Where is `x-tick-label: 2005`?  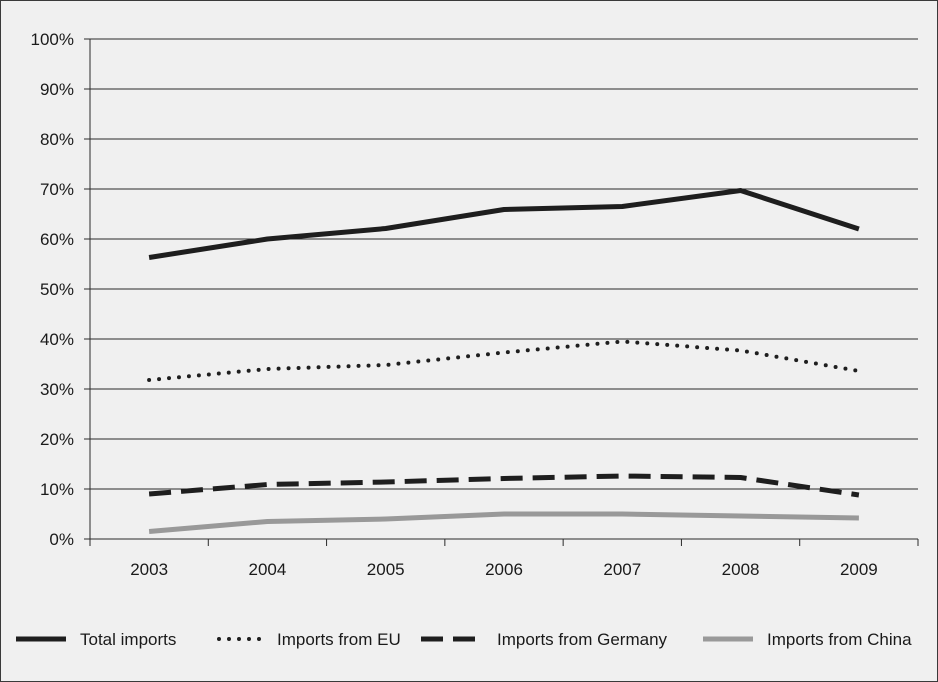
x-tick-label: 2005 is located at coordinates (386, 569).